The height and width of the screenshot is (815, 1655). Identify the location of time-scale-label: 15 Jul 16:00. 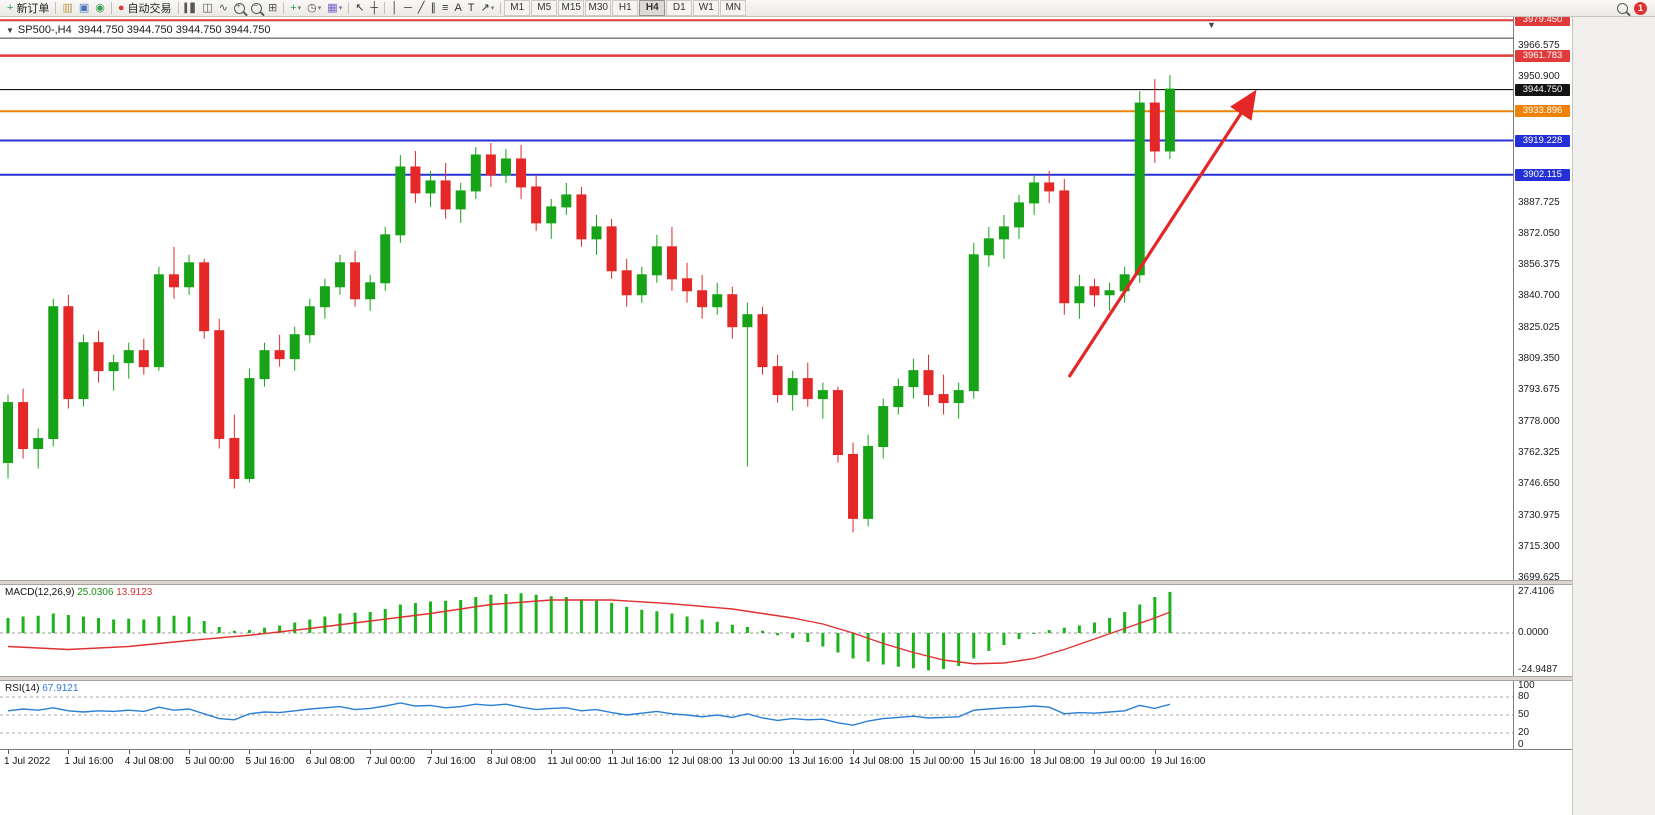
(997, 761).